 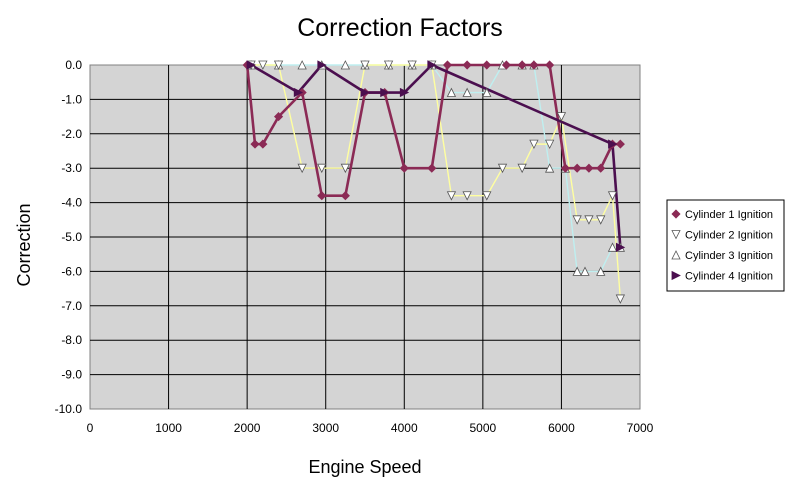 What do you see at coordinates (561, 428) in the screenshot?
I see `x-tick-label: 6000` at bounding box center [561, 428].